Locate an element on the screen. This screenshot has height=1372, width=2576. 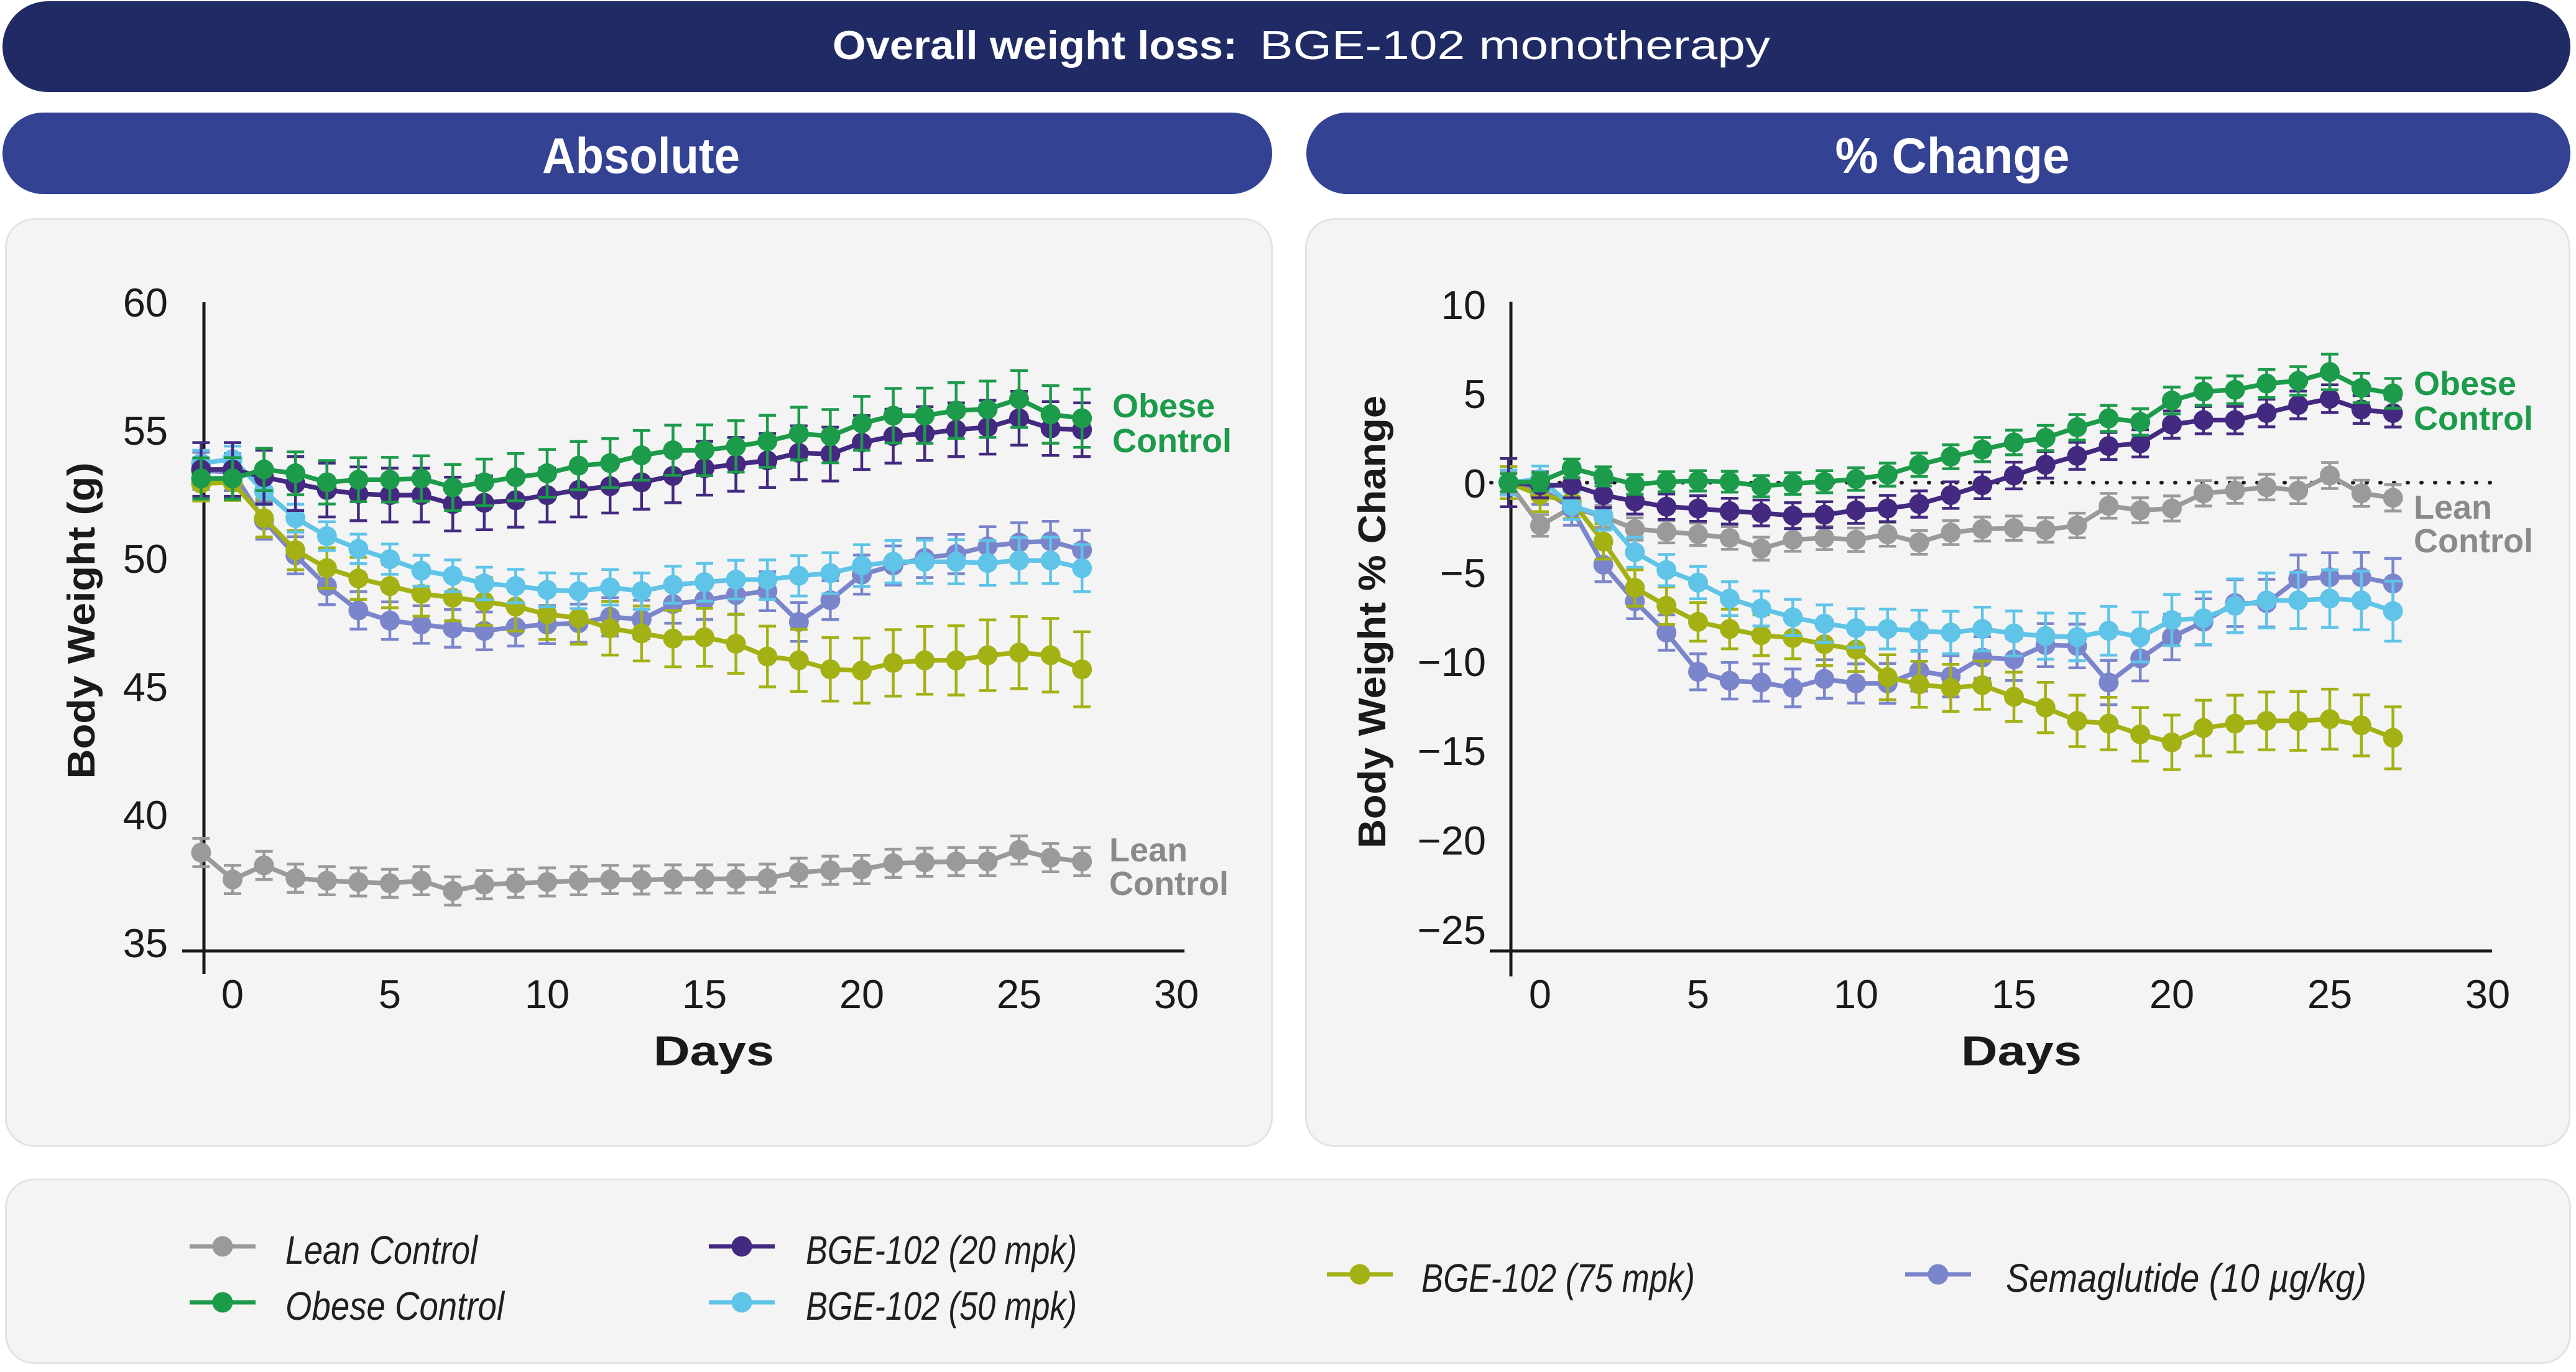
svg-text: Semaglutide (10 µg/kg) is located at coordinates (2186, 1278).